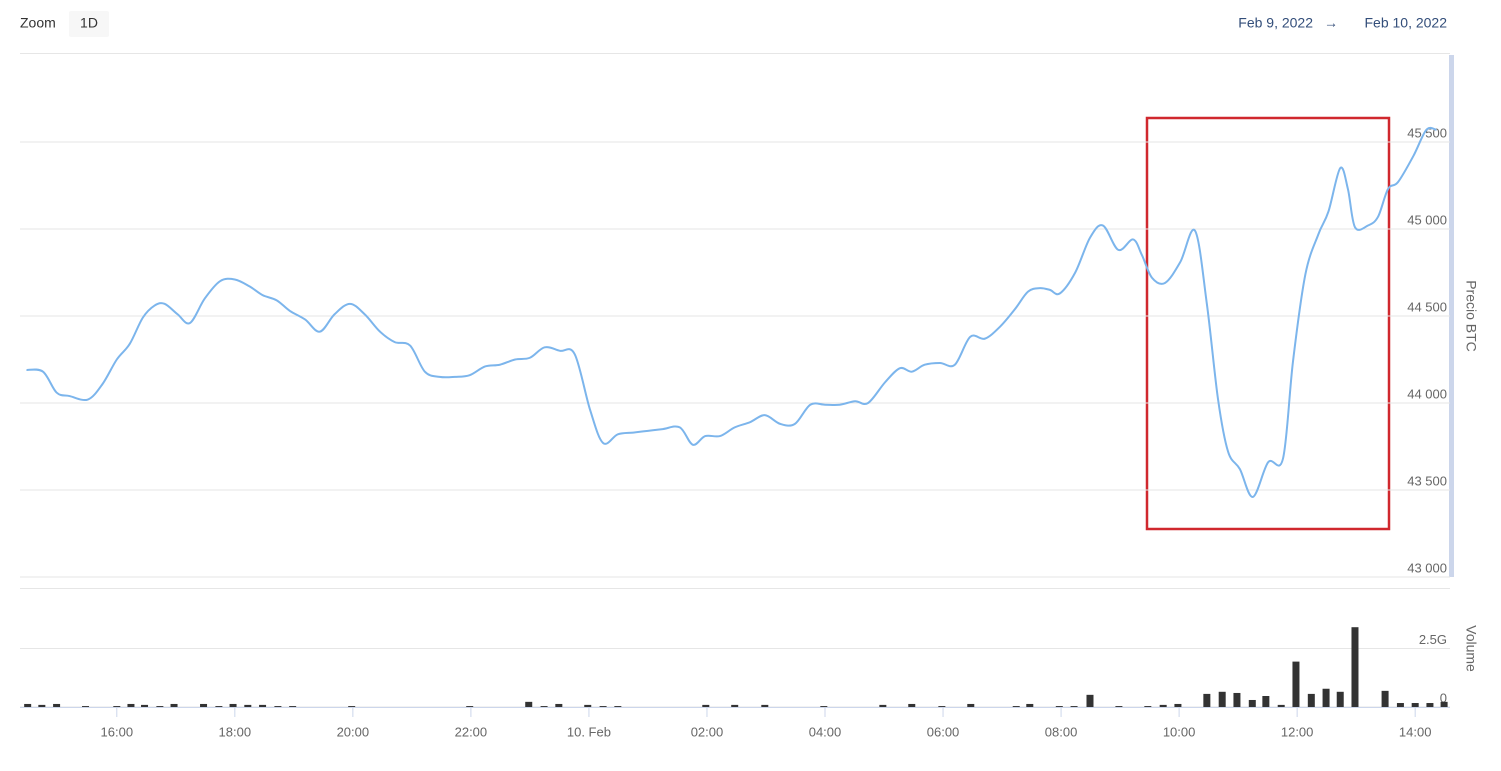 Image resolution: width=1501 pixels, height=771 pixels. Describe the element at coordinates (1405, 23) in the screenshot. I see `range-to: Feb 10, 2022` at that location.